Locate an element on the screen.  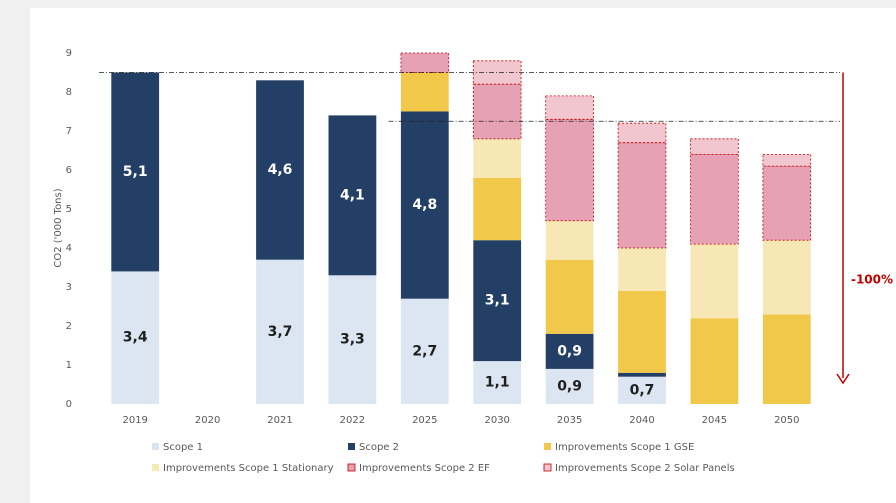
legend-label: Improvements Scope 2 Solar Panels is located at coordinates (645, 468).